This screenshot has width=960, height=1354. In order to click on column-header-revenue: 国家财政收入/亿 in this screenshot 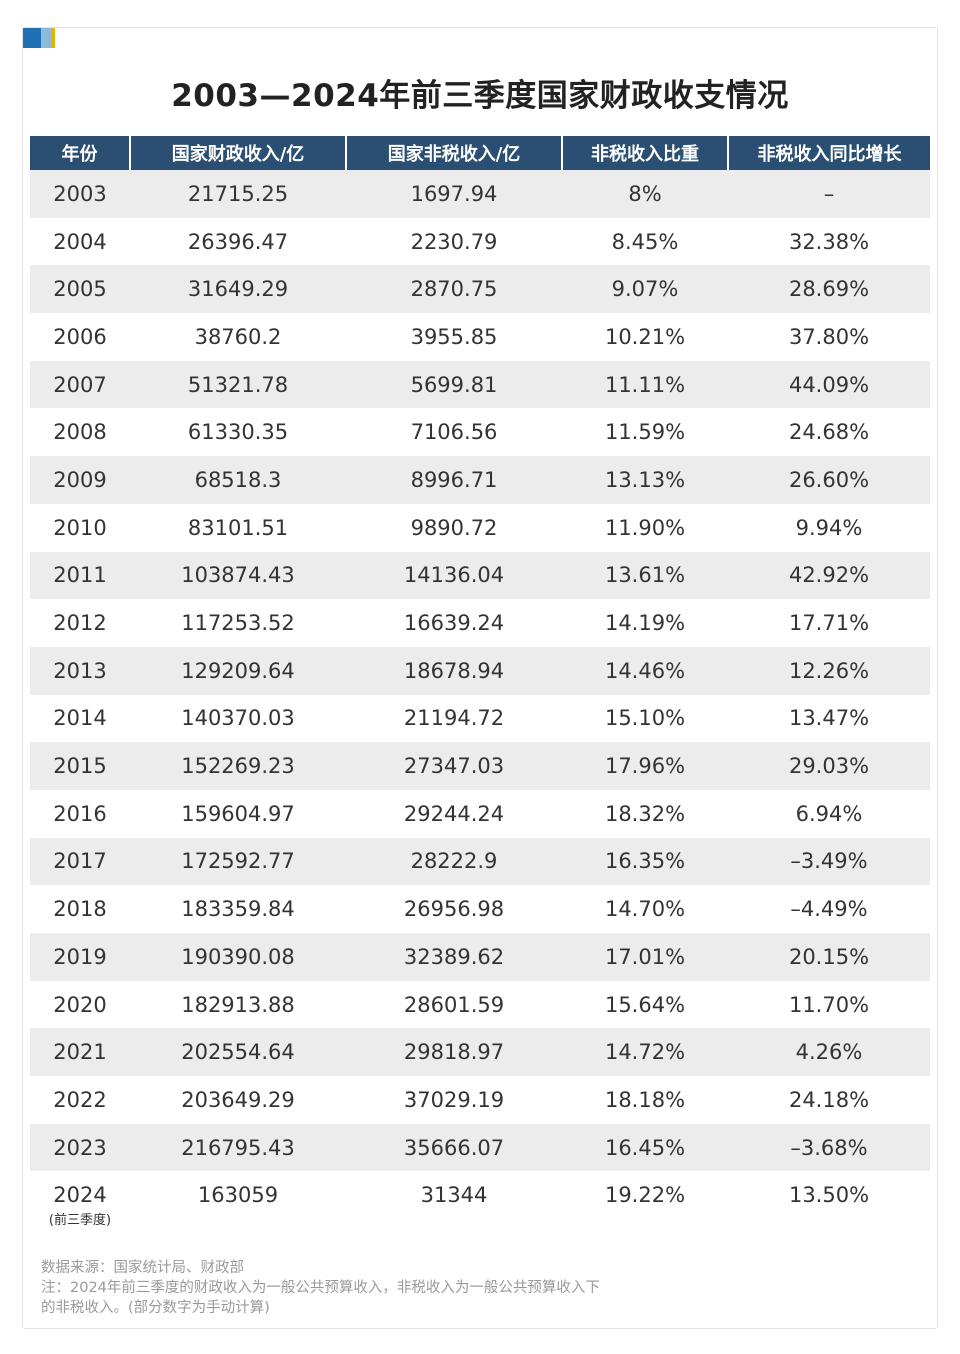, I will do `click(238, 153)`.